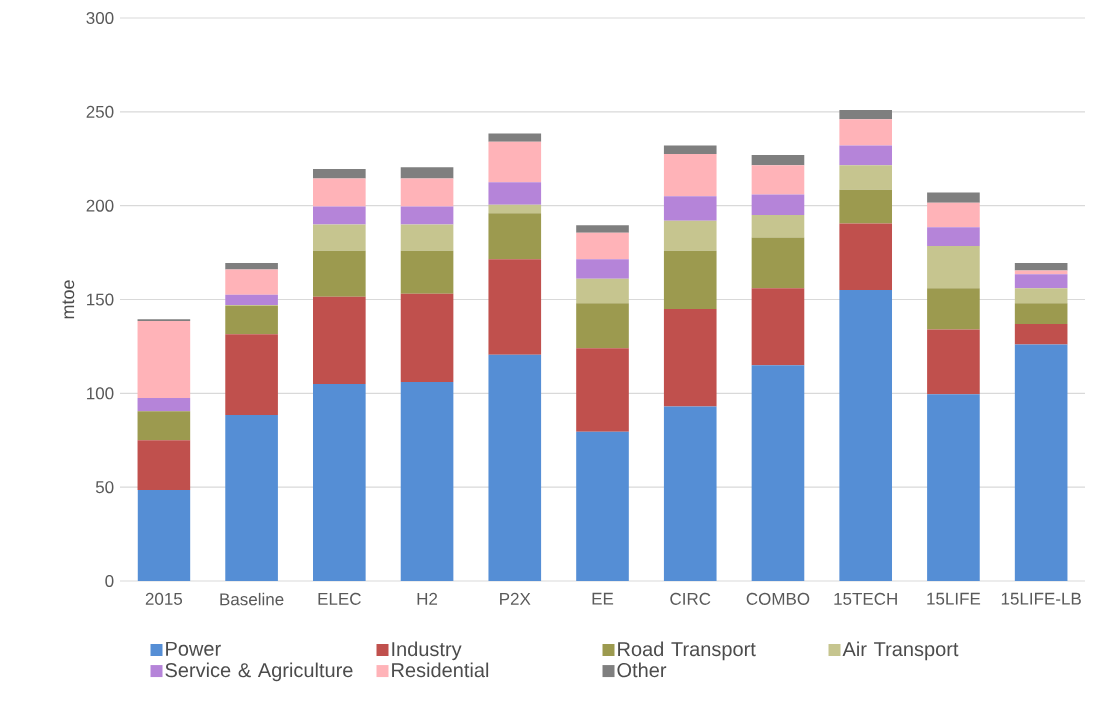  What do you see at coordinates (259, 672) in the screenshot?
I see `legend-label: Service & Agriculture` at bounding box center [259, 672].